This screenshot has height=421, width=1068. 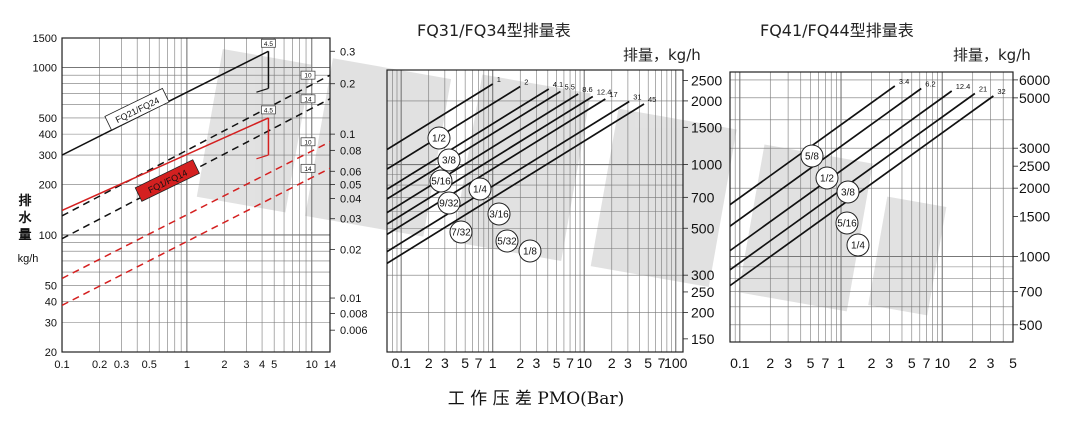 What do you see at coordinates (187, 365) in the screenshot?
I see `x-tick-label: 1` at bounding box center [187, 365].